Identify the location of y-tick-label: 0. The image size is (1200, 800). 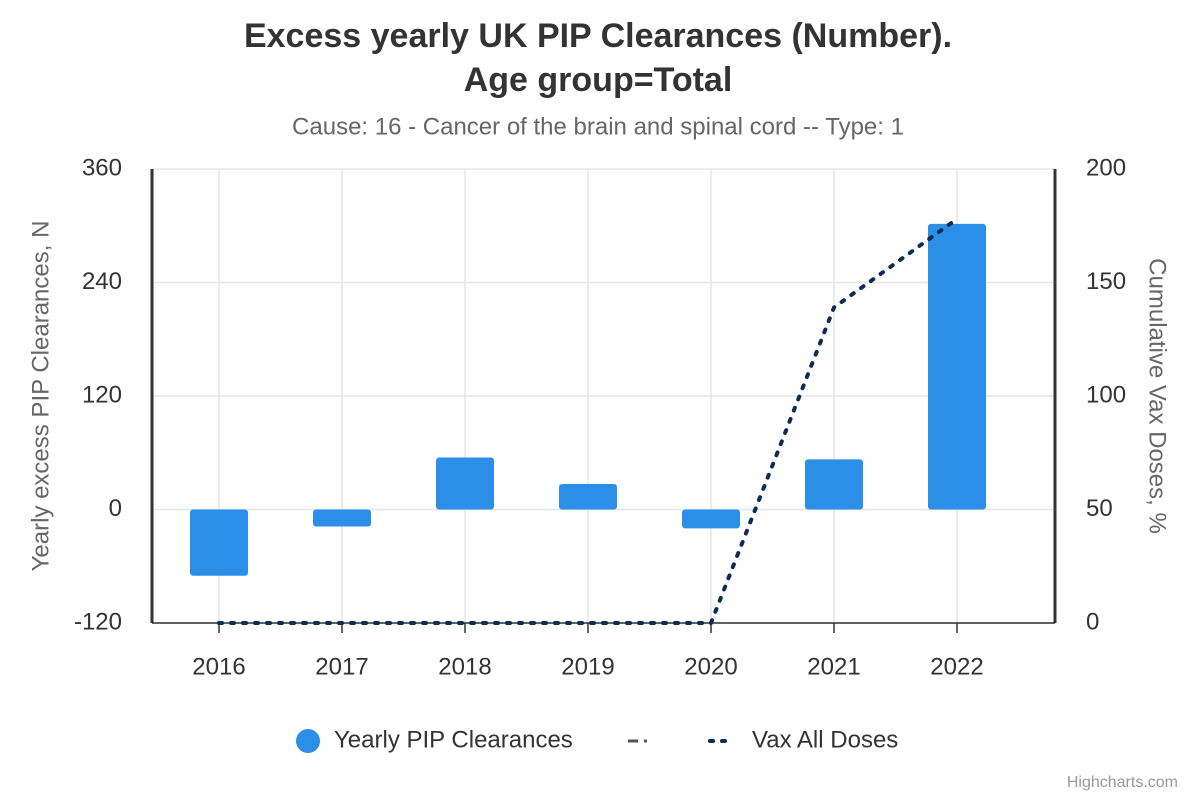
(115, 508).